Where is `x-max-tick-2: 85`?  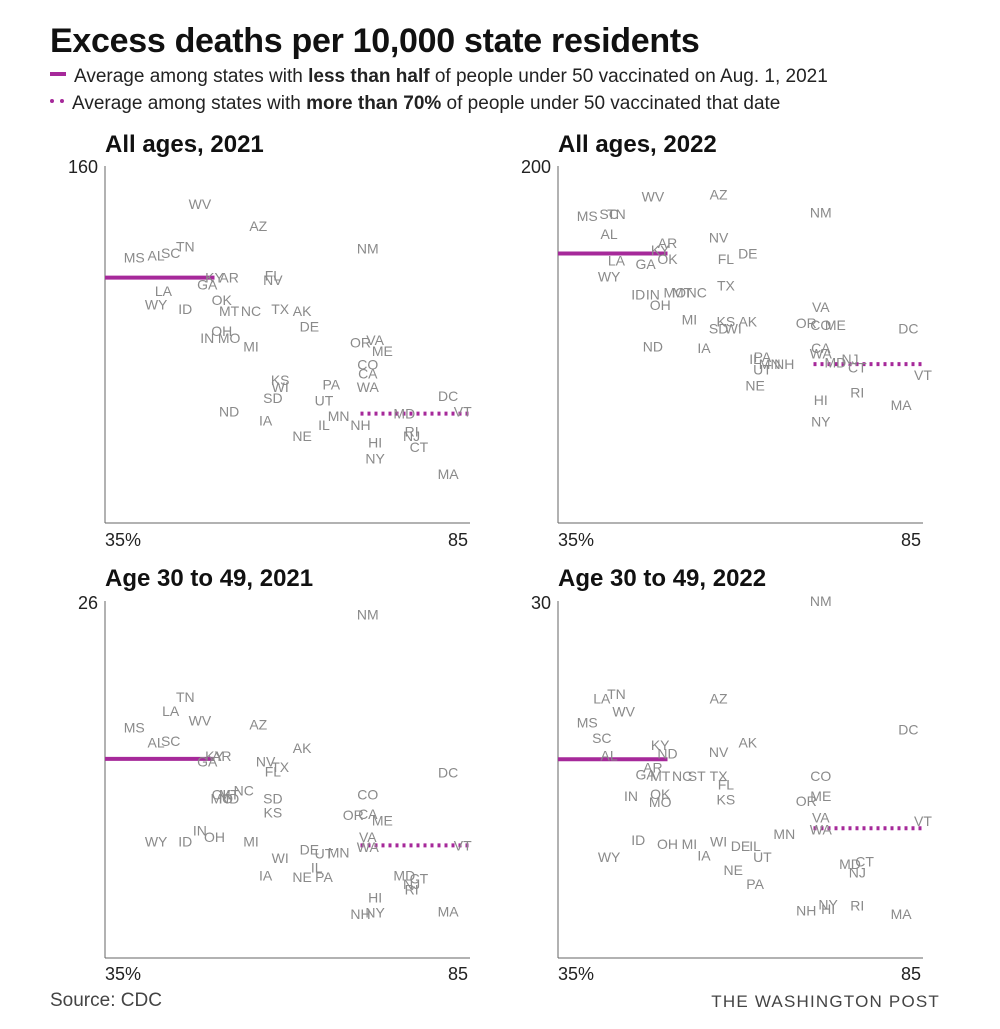
x-max-tick-2: 85 is located at coordinates (911, 540).